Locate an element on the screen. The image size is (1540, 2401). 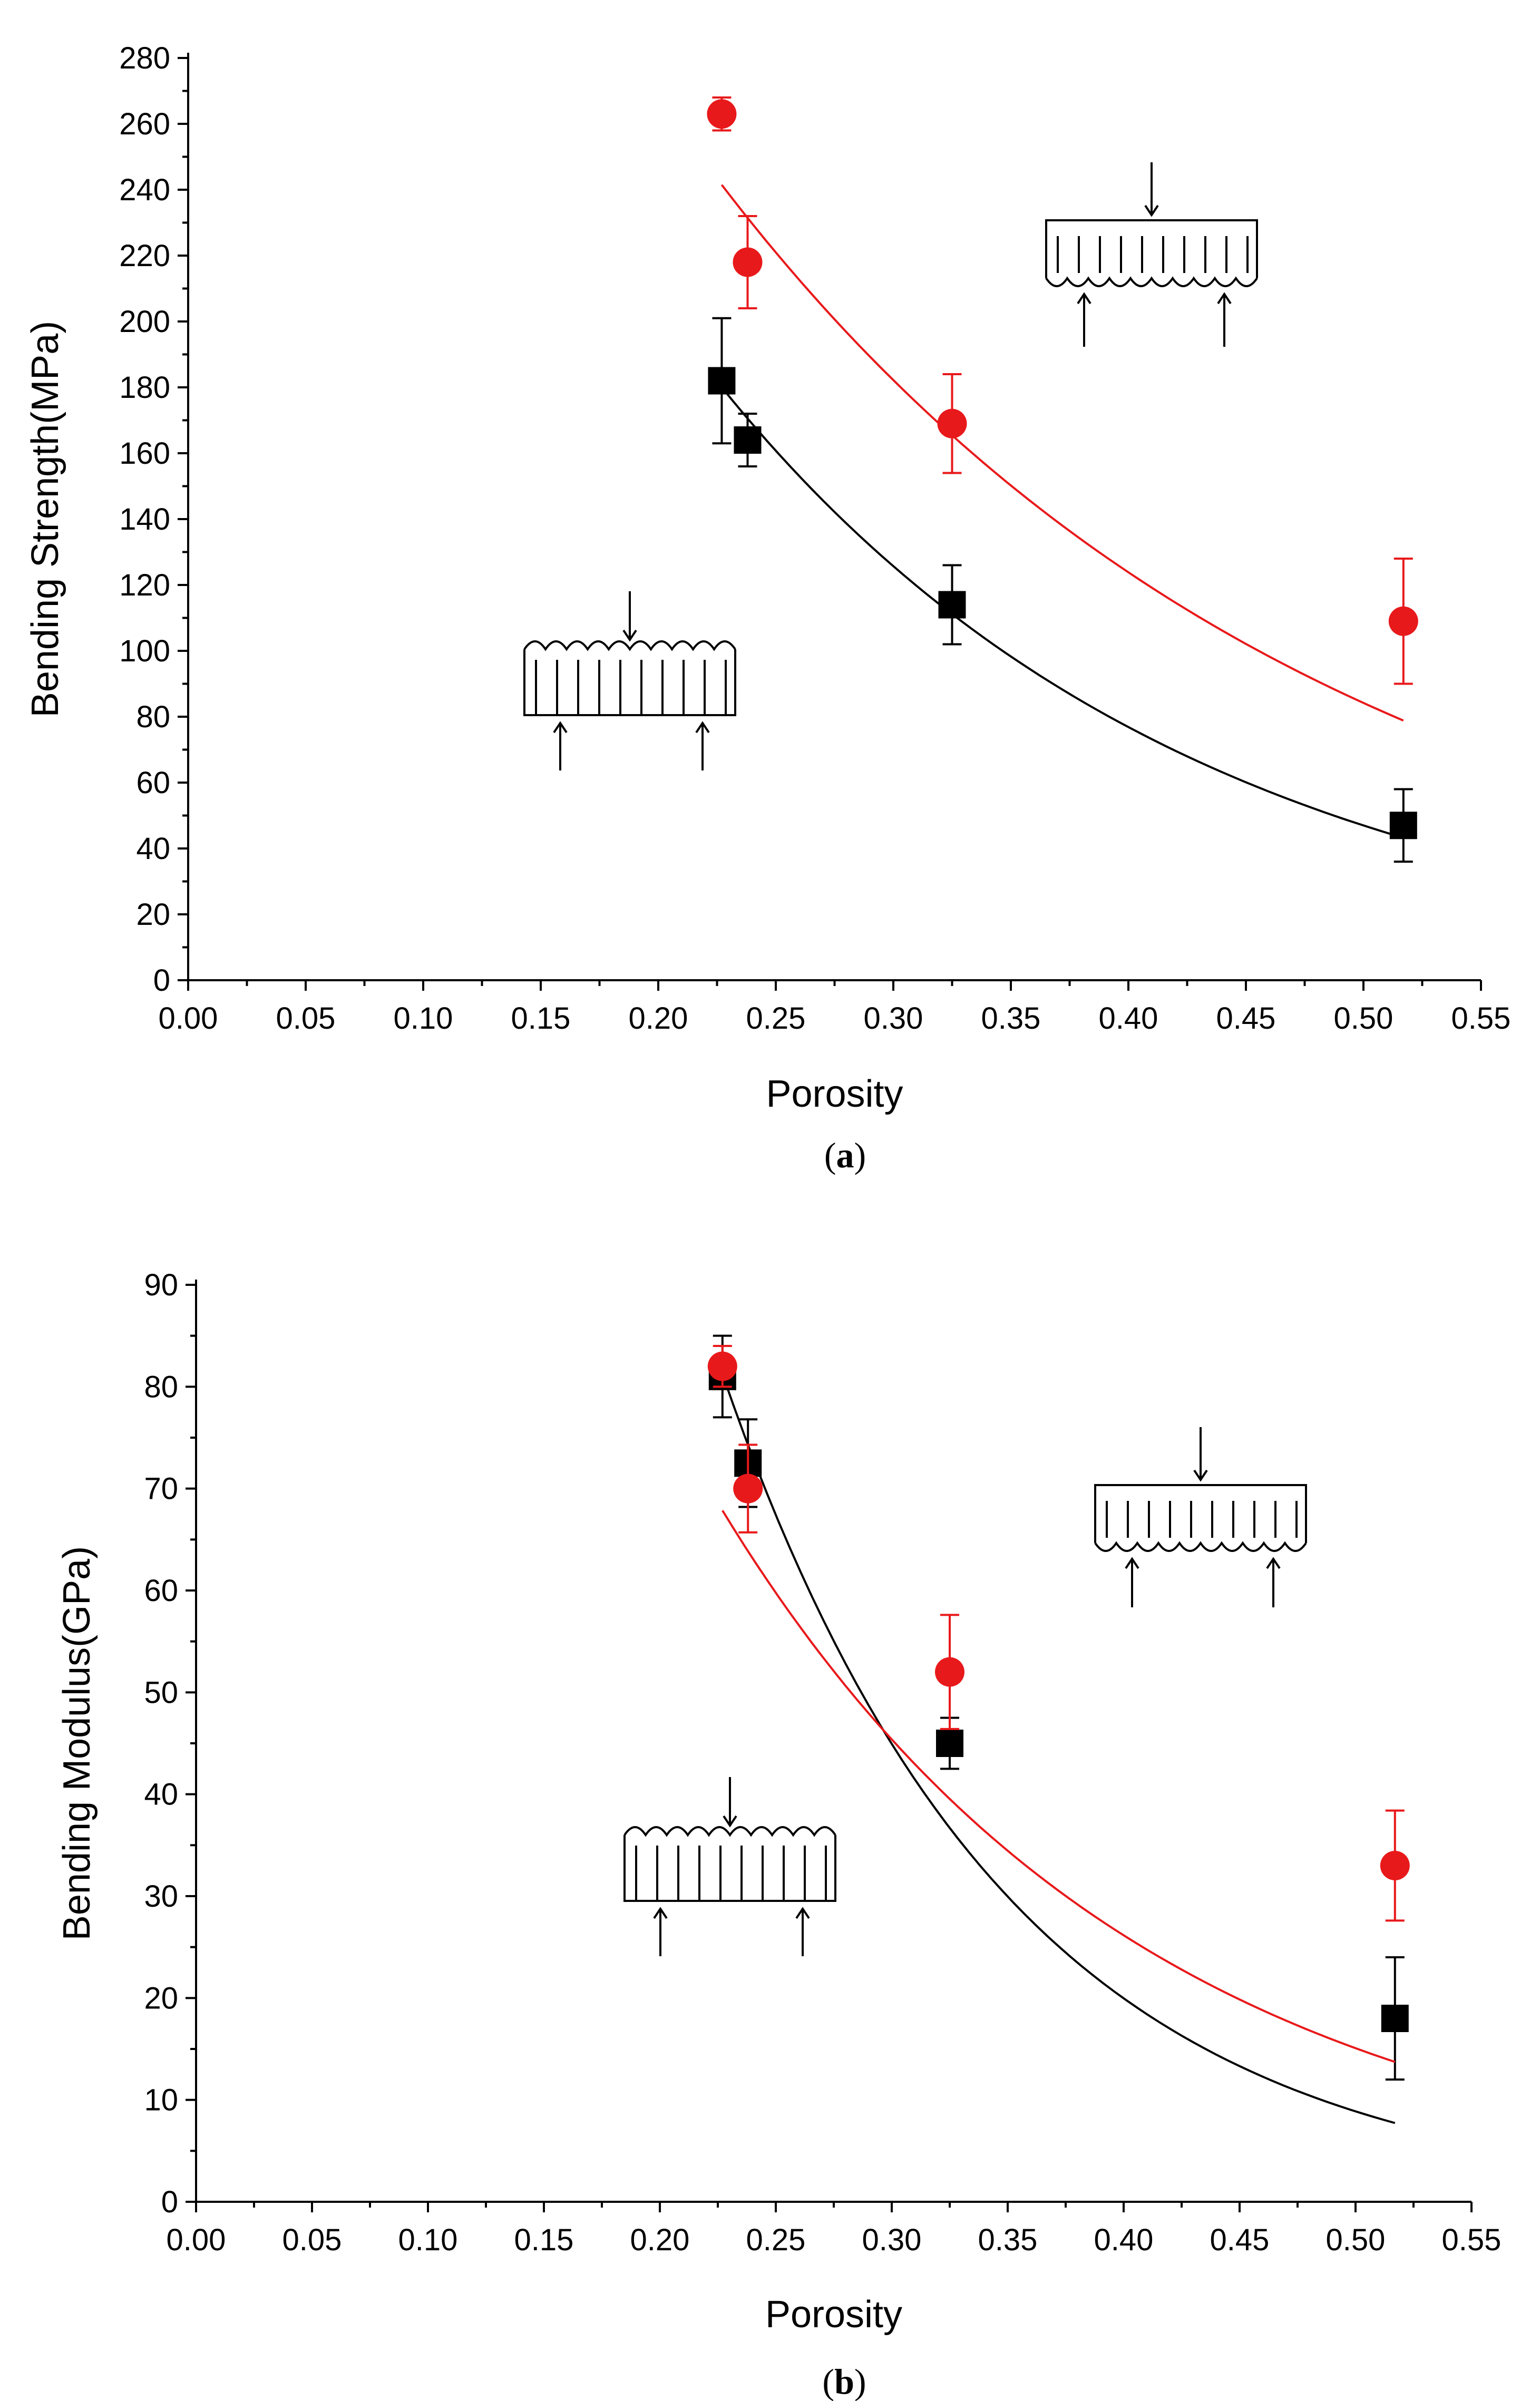
schematic-a-lower is located at coordinates (629, 680).